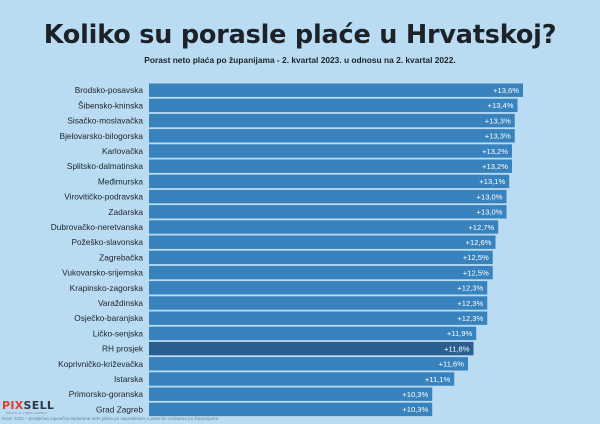 The image size is (600, 424). What do you see at coordinates (118, 333) in the screenshot?
I see `category-label-16: Ličko-senjska` at bounding box center [118, 333].